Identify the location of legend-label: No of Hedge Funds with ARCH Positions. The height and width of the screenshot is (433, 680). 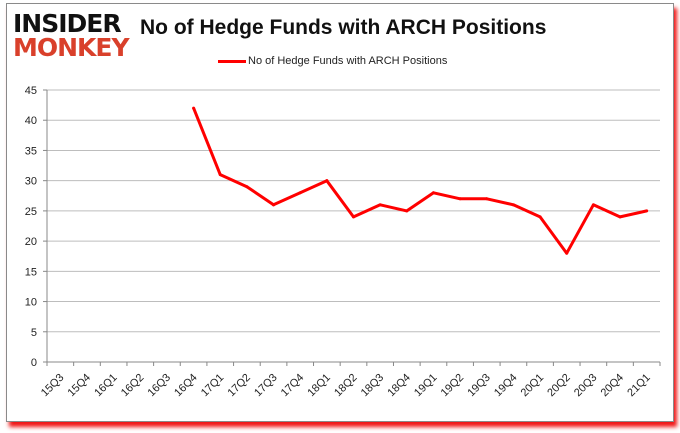
(348, 61).